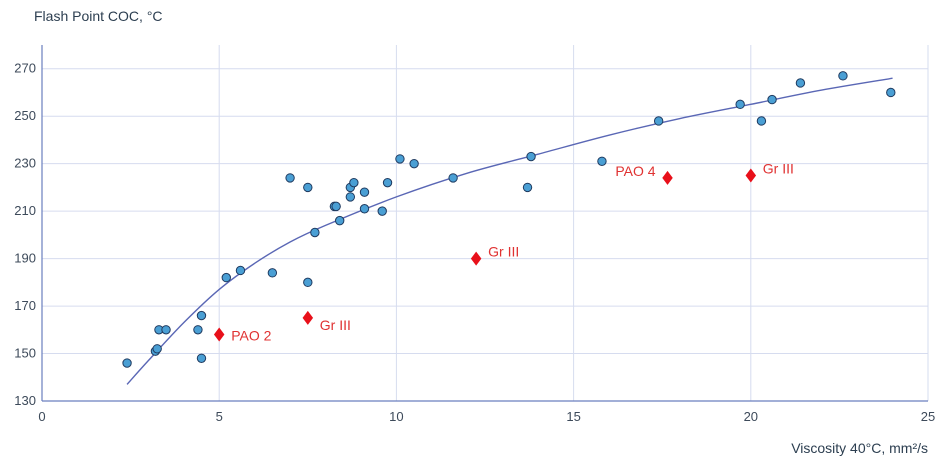 The image size is (936, 465). I want to click on y-tick-label: 190, so click(25, 258).